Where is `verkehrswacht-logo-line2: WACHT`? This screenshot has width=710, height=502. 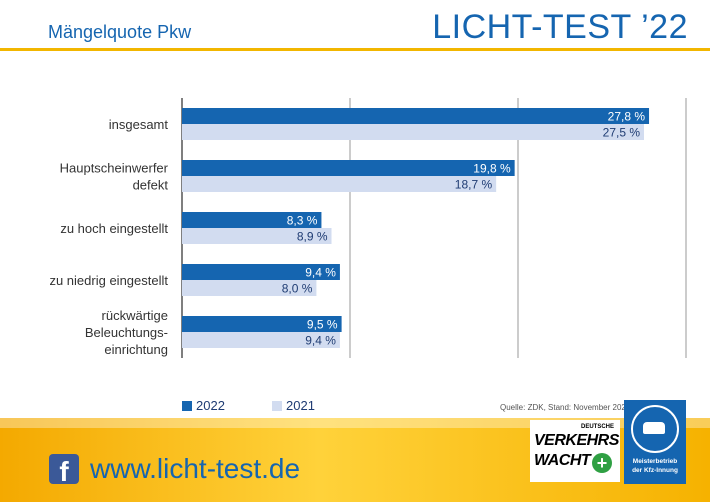
verkehrswacht-logo-line2: WACHT is located at coordinates (562, 460).